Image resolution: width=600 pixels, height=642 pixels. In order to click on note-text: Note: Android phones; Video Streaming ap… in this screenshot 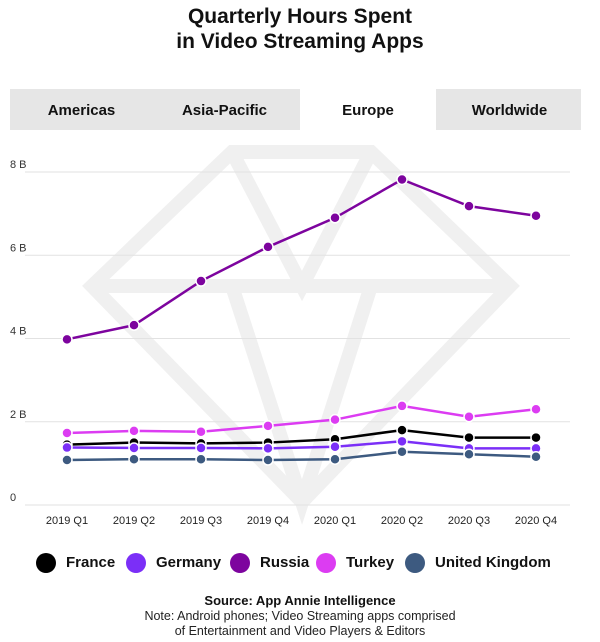, I will do `click(300, 624)`.